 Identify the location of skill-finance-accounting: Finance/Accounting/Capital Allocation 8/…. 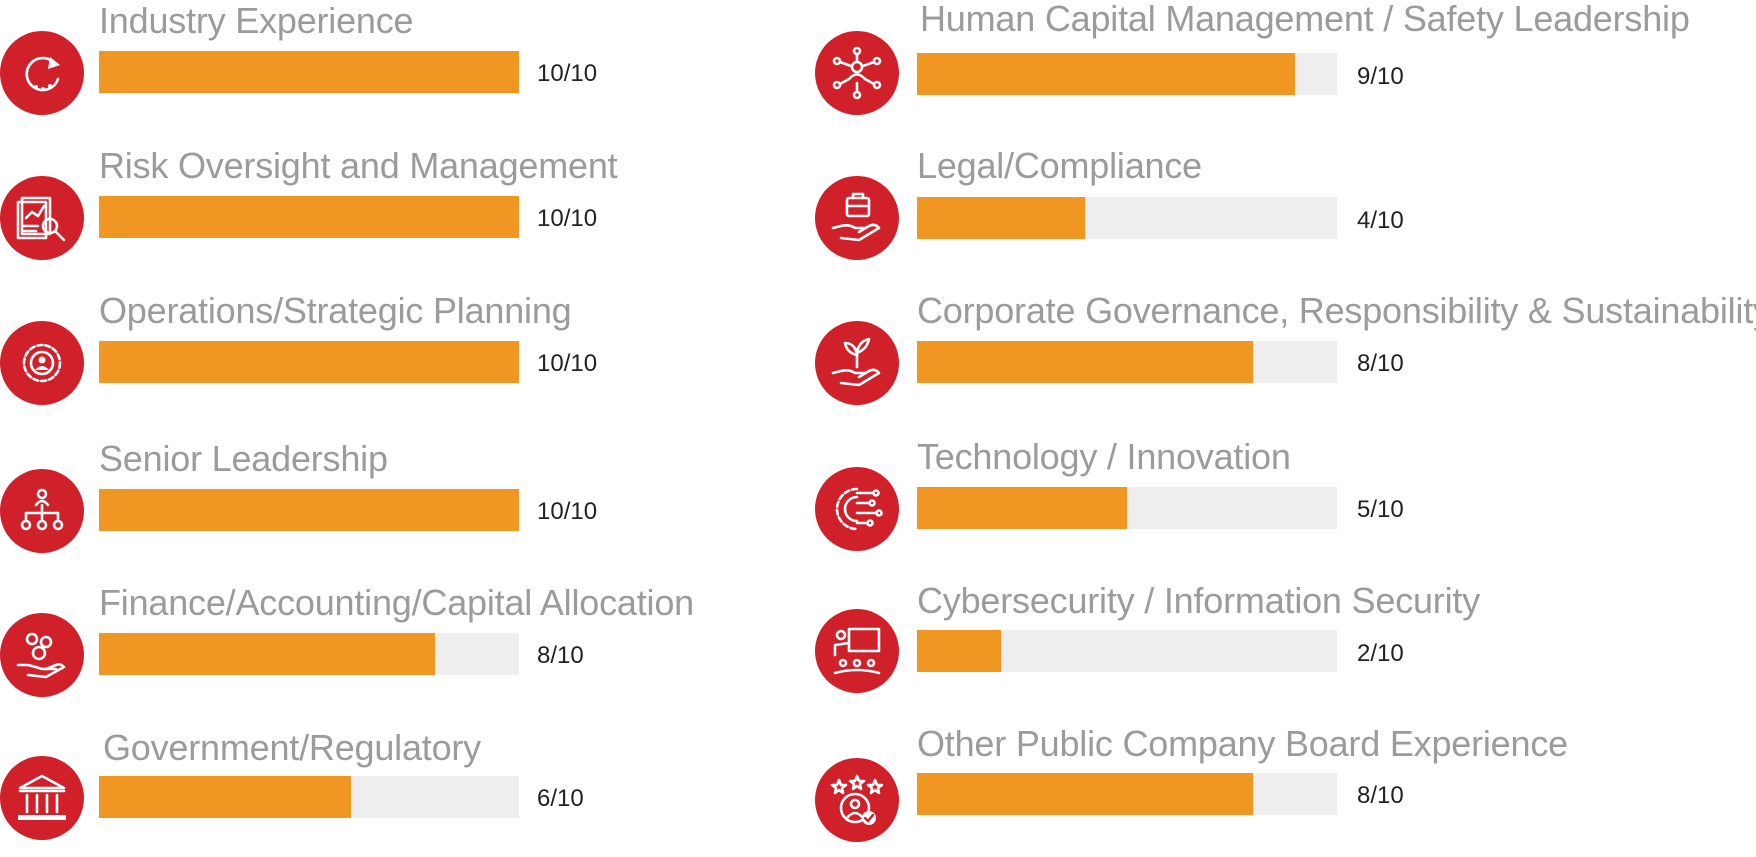
(435, 647).